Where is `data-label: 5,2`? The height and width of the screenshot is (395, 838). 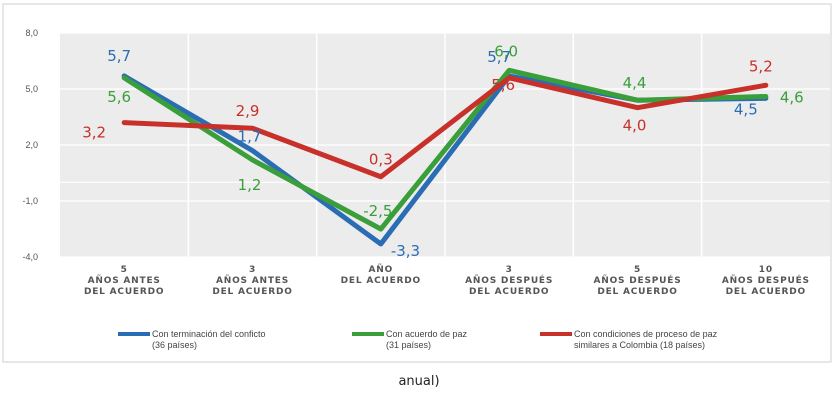
data-label: 5,2 is located at coordinates (761, 66).